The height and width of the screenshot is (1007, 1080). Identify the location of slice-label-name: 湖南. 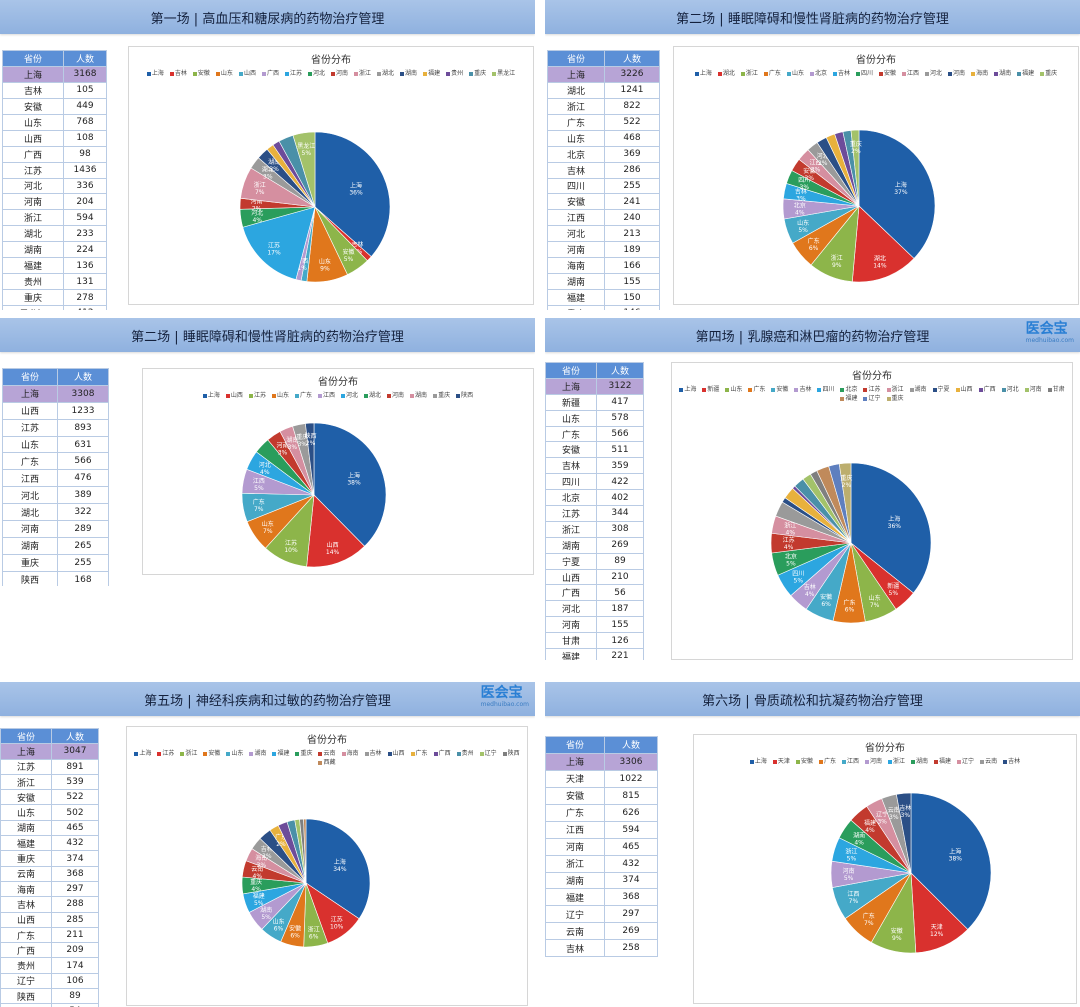
(274, 162).